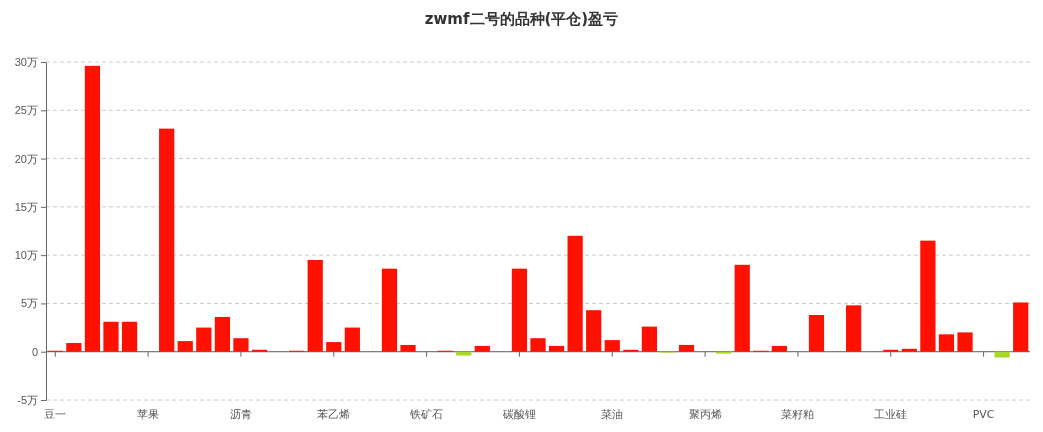 The height and width of the screenshot is (432, 1043). I want to click on x-tick-label: 聚丙烯, so click(705, 414).